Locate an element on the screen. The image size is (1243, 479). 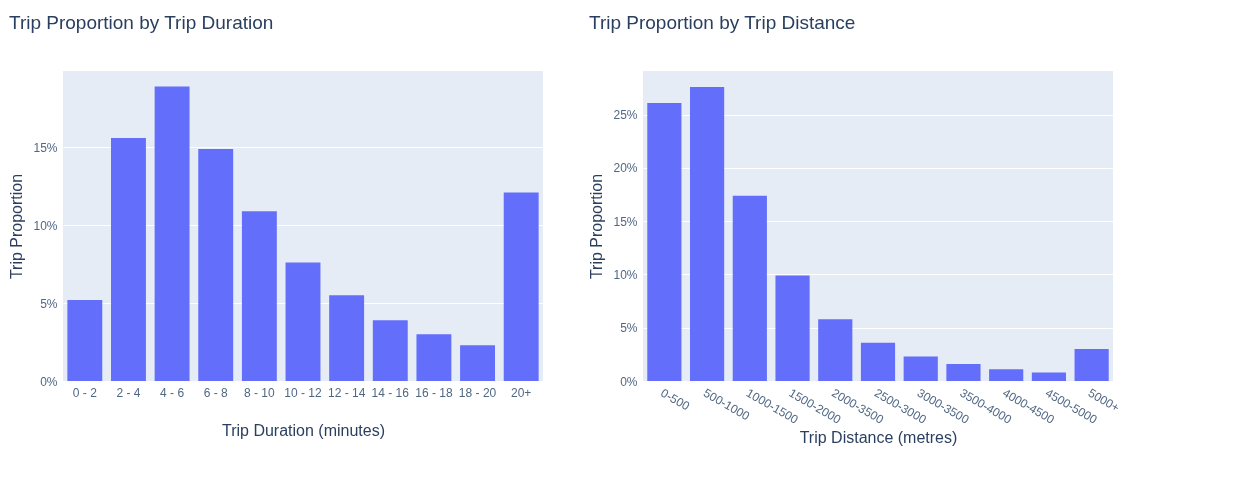
x-tick-label: 20+ is located at coordinates (521, 392).